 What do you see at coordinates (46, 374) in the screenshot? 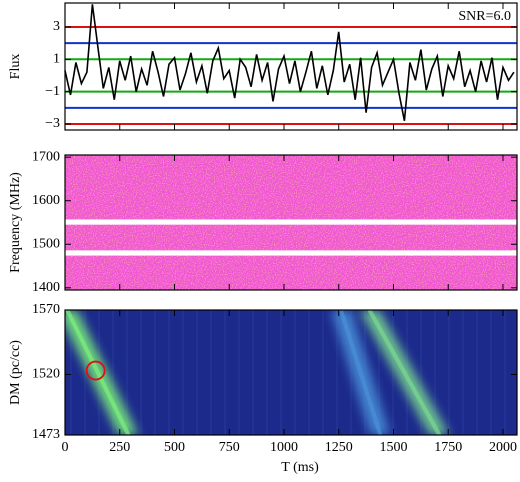
I see `y-tick-label: 1520` at bounding box center [46, 374].